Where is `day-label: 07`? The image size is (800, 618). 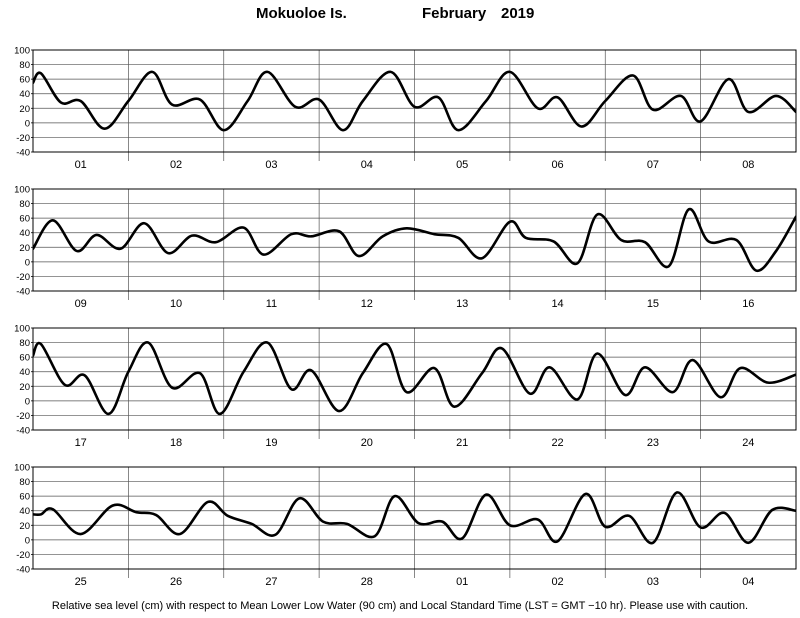
day-label: 07 is located at coordinates (653, 165).